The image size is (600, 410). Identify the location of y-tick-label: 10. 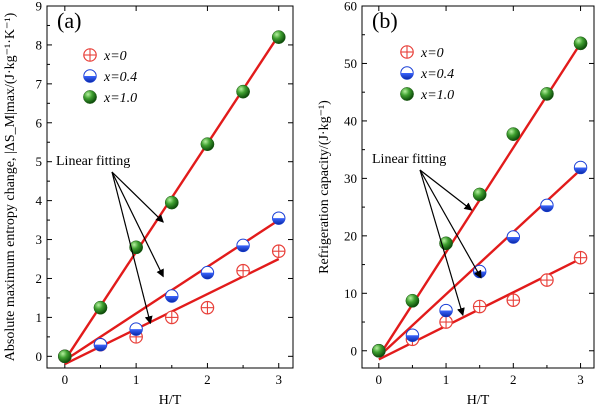
(350, 293).